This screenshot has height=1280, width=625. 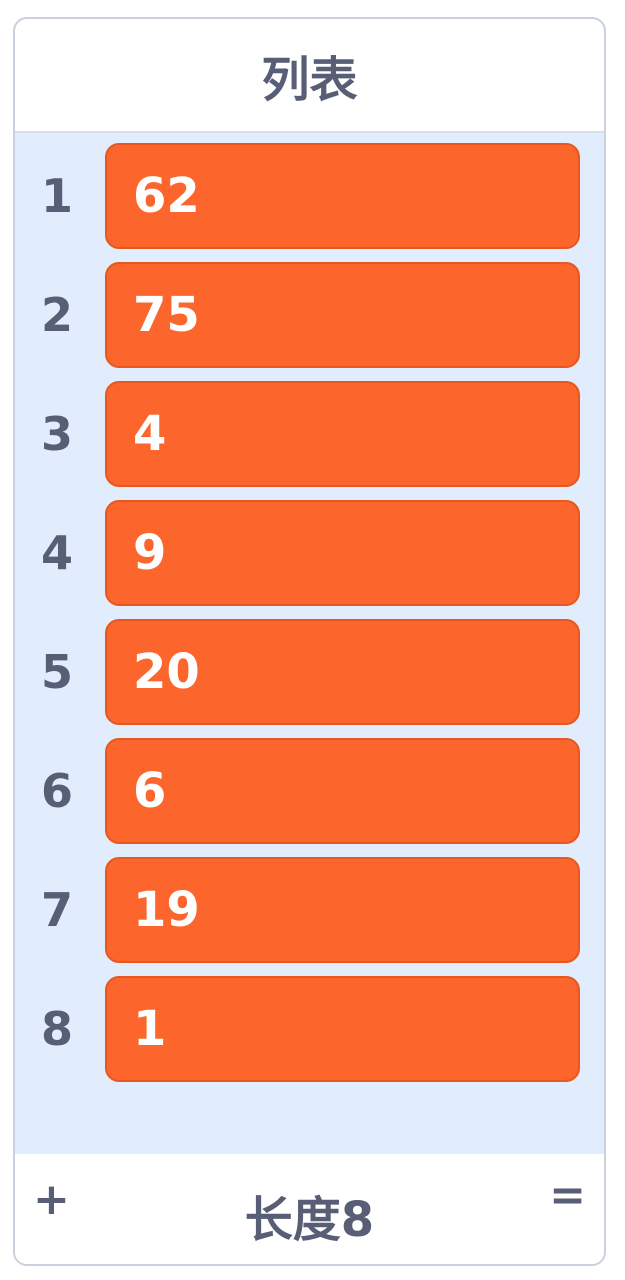 I want to click on item-index: 3, so click(x=56, y=434).